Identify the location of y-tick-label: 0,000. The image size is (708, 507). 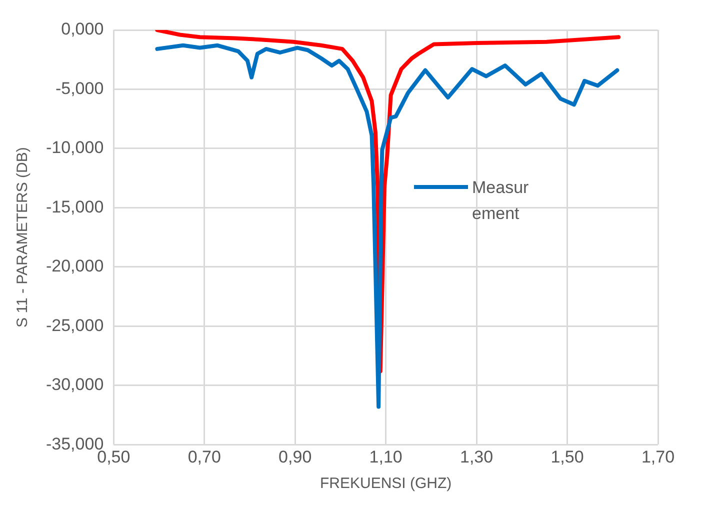
(82, 29).